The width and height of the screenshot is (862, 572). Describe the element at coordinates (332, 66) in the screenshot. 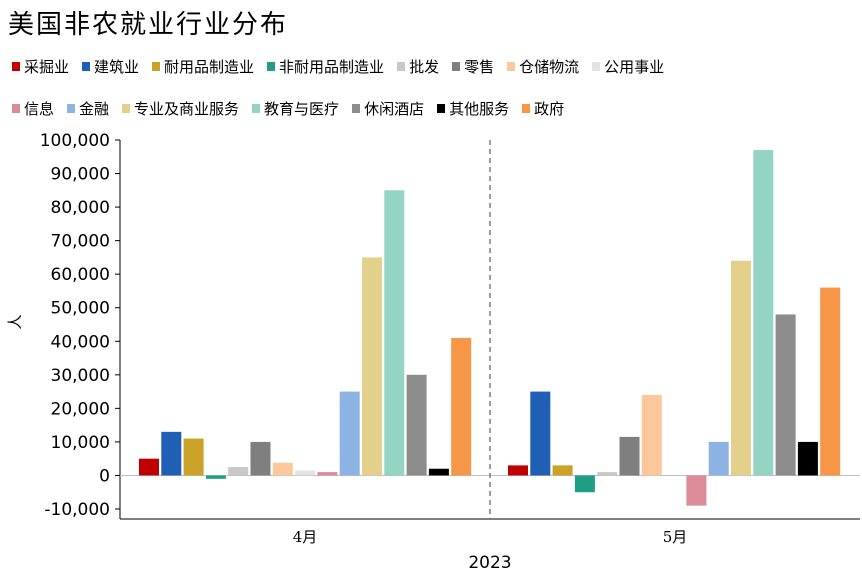

I see `legend-label: 非耐用品制造业` at that location.